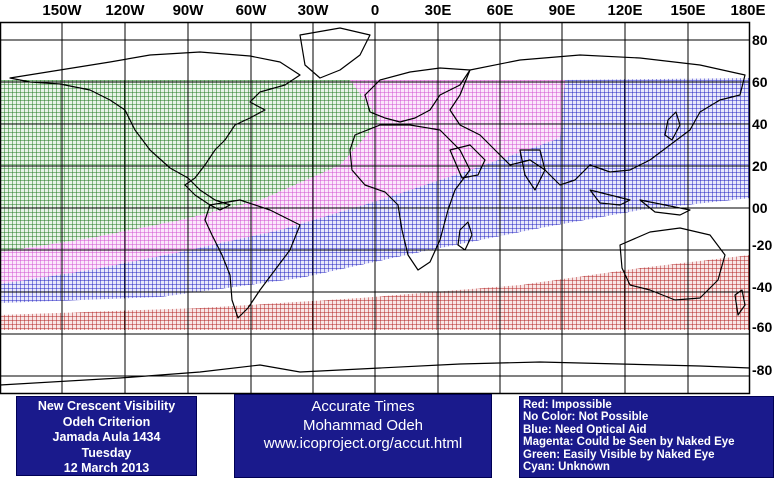 This screenshot has height=481, width=776. Describe the element at coordinates (760, 82) in the screenshot. I see `lat-label-60: 60` at that location.